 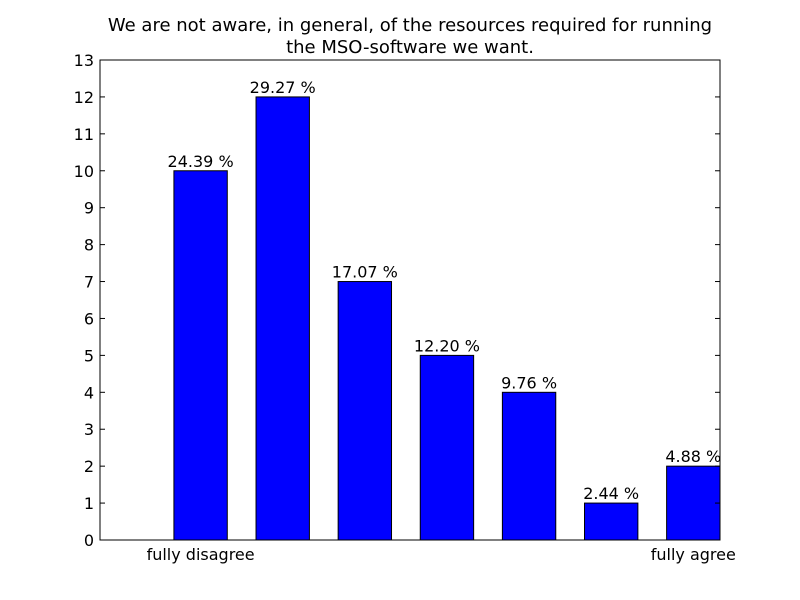 I want to click on x-tick-label: fully disagree, so click(x=201, y=554).